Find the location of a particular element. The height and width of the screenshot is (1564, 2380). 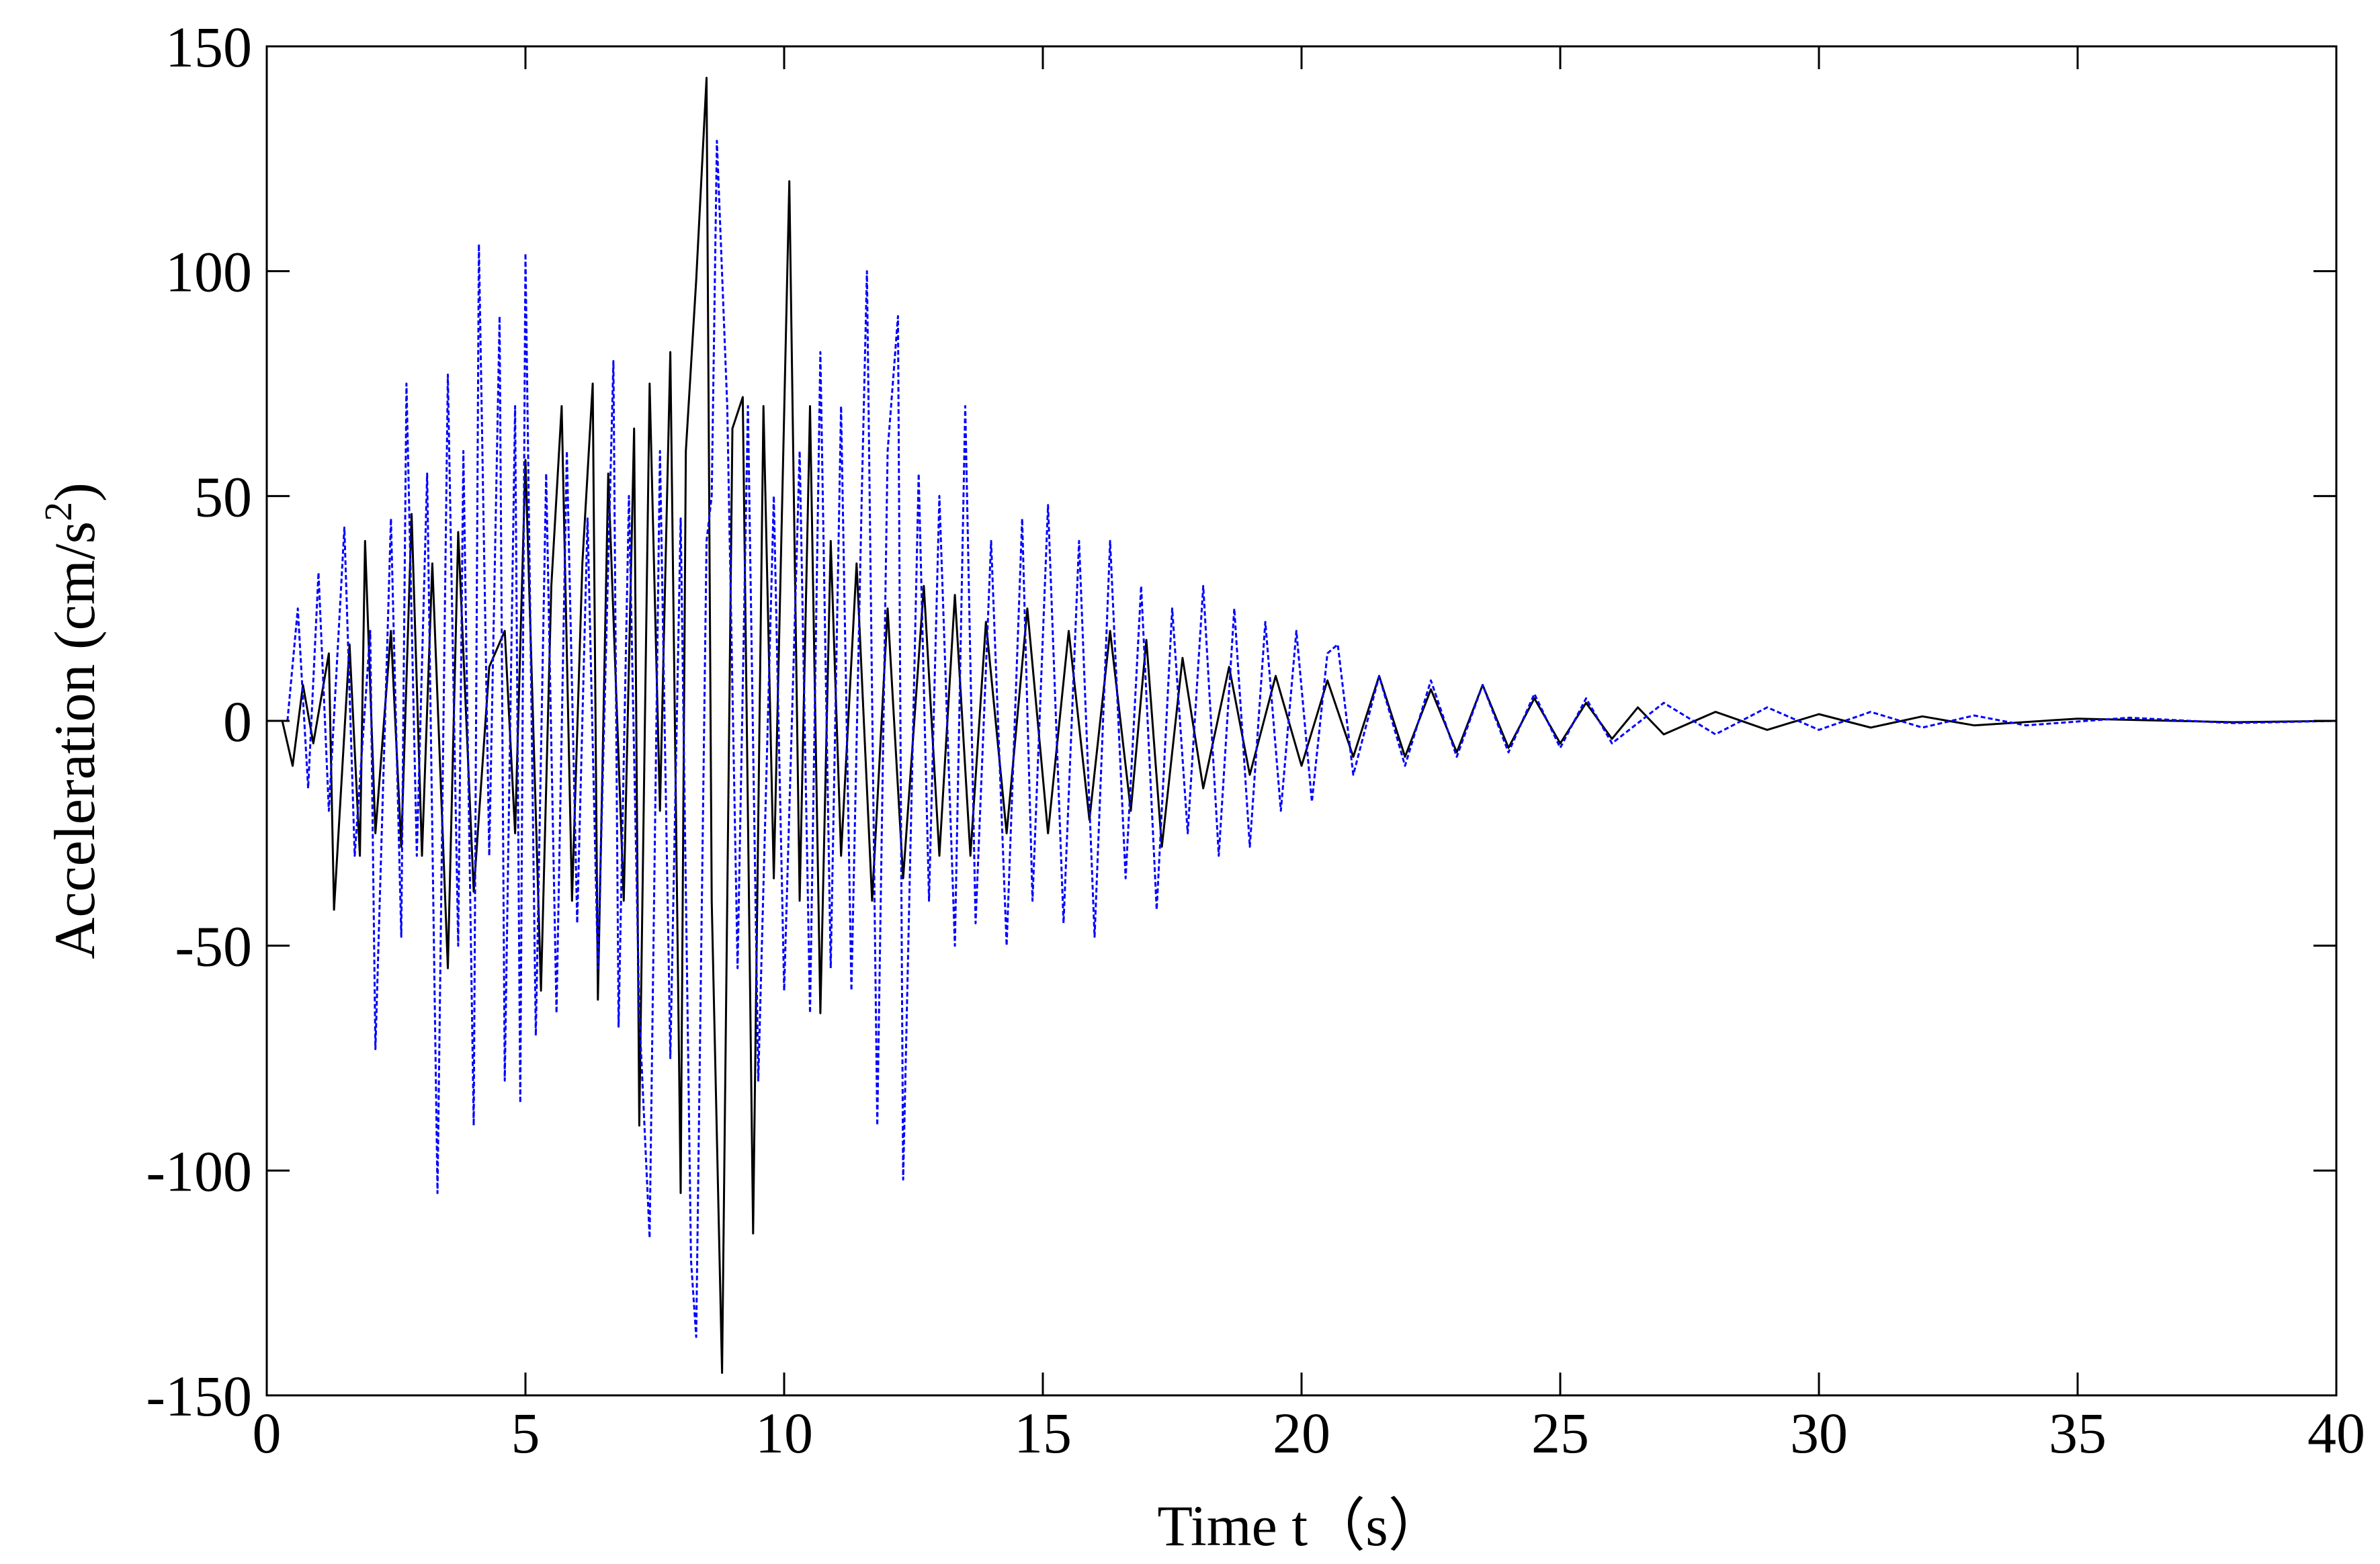

x-tick-label: 0 is located at coordinates (267, 1433).